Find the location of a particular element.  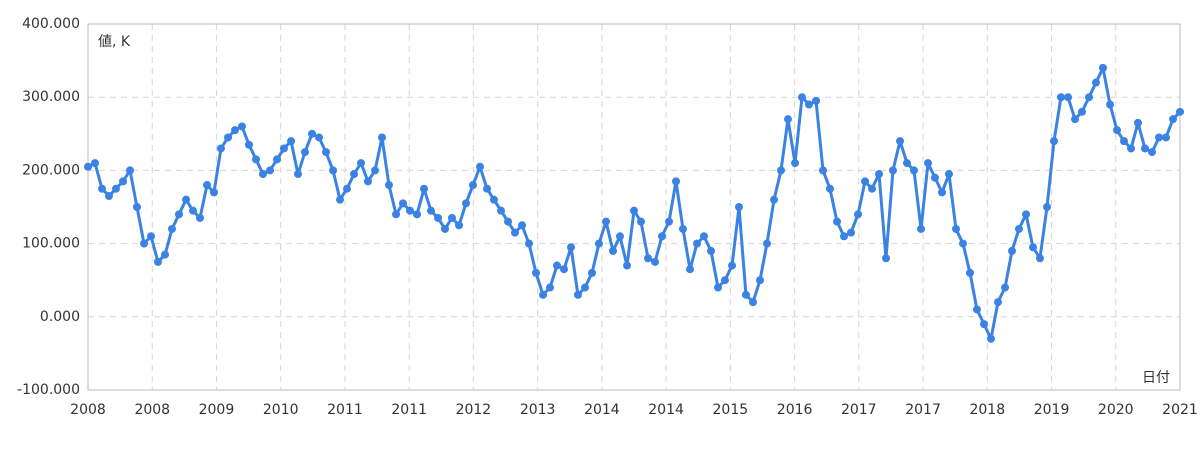

y-tick-label: 0.000 is located at coordinates (60, 317).